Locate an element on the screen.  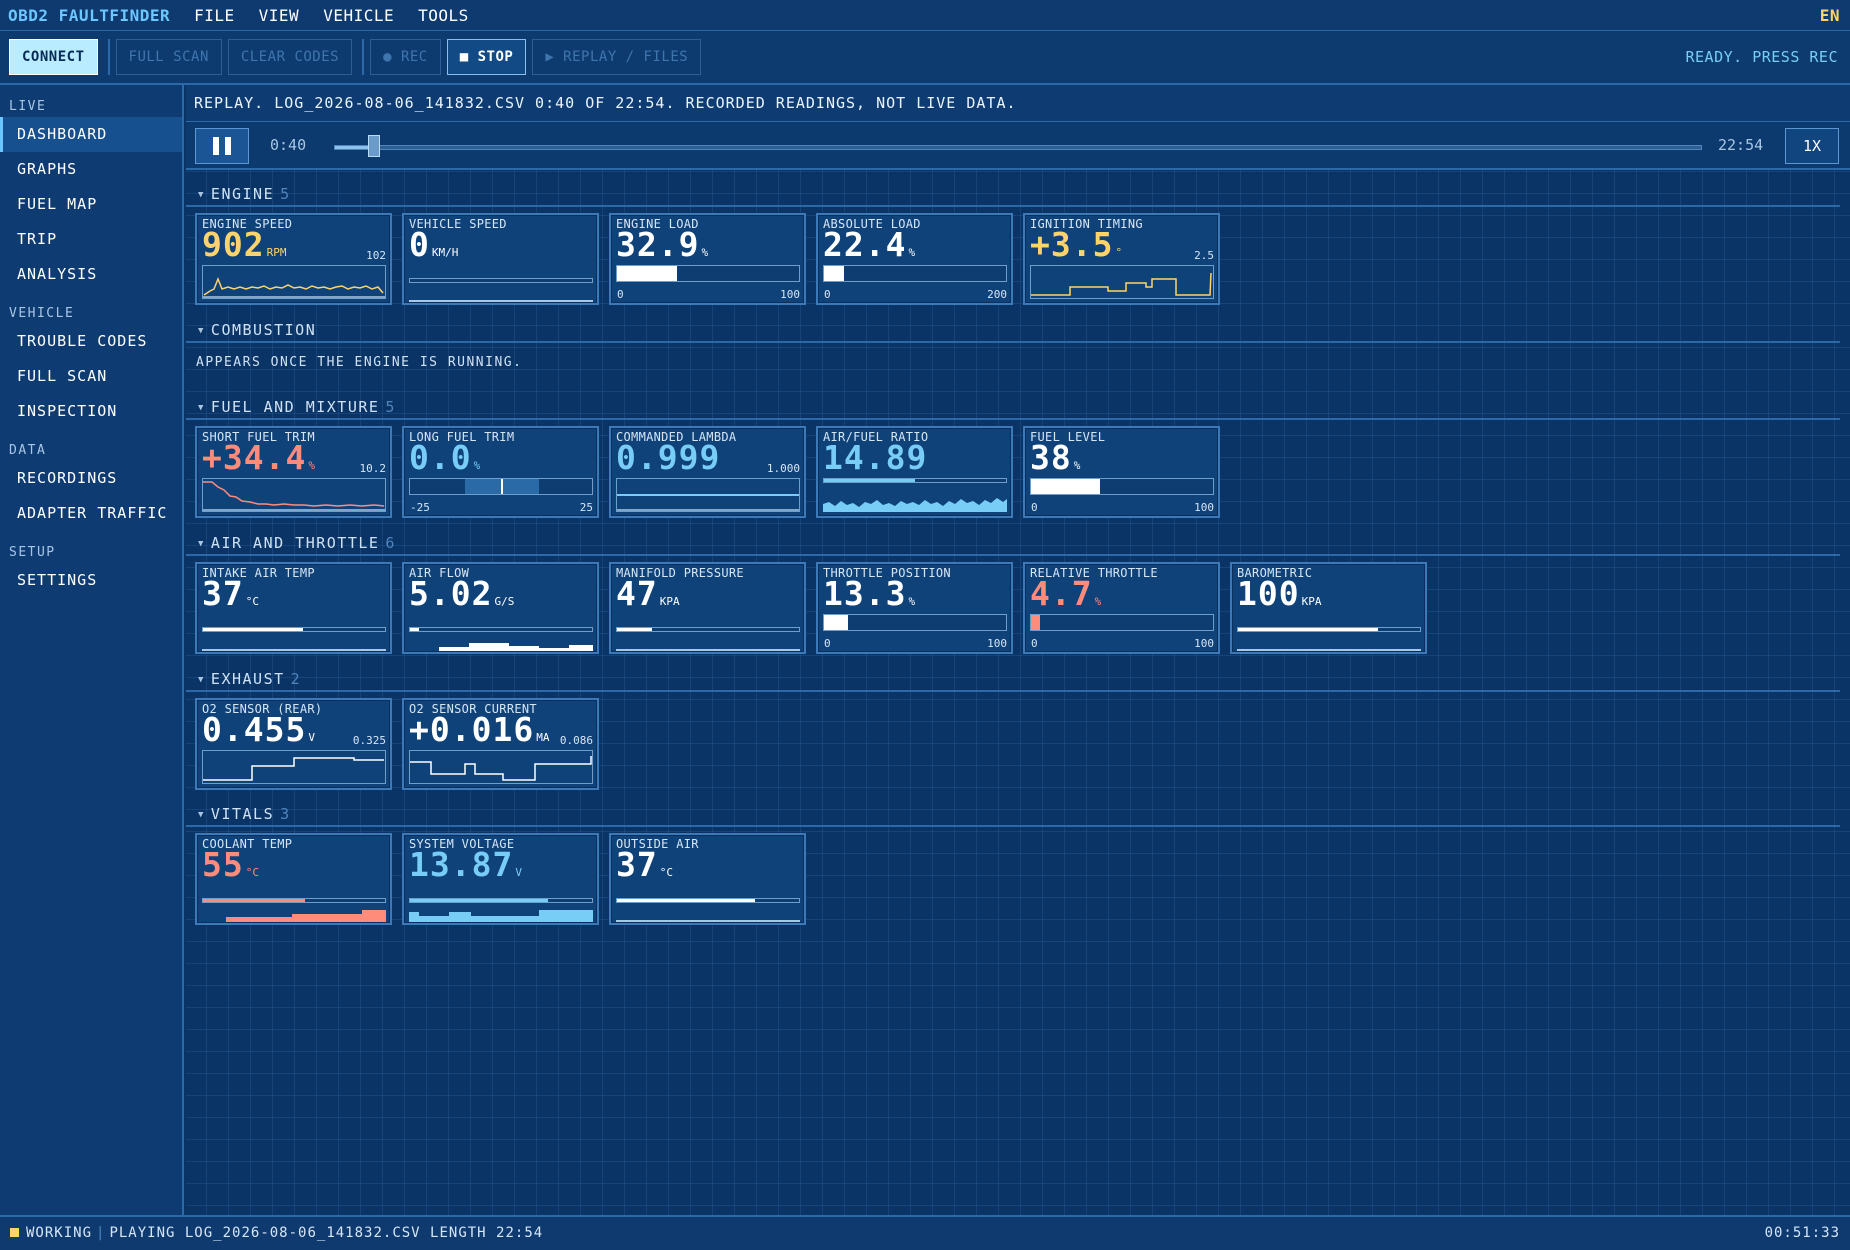
card-value: 32.9% is located at coordinates (662, 244).